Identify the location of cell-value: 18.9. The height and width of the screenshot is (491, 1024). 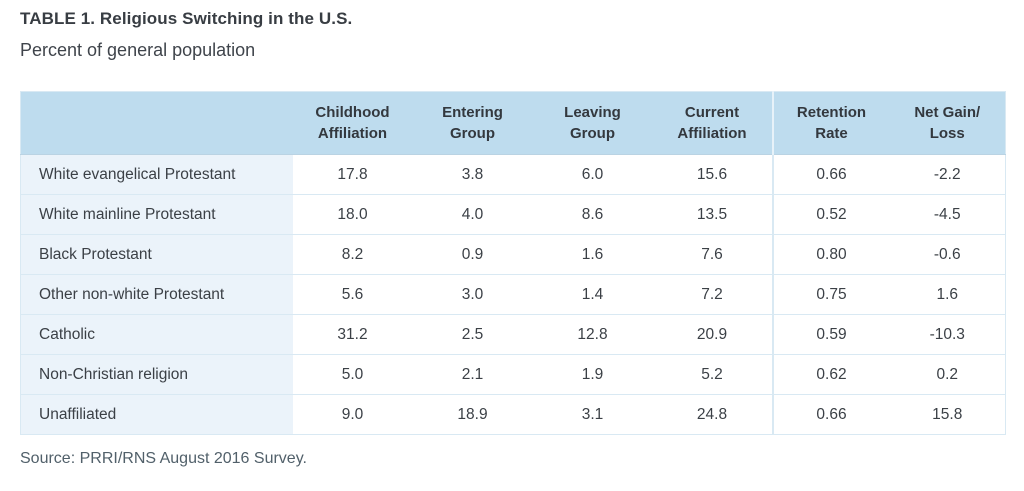
(472, 414).